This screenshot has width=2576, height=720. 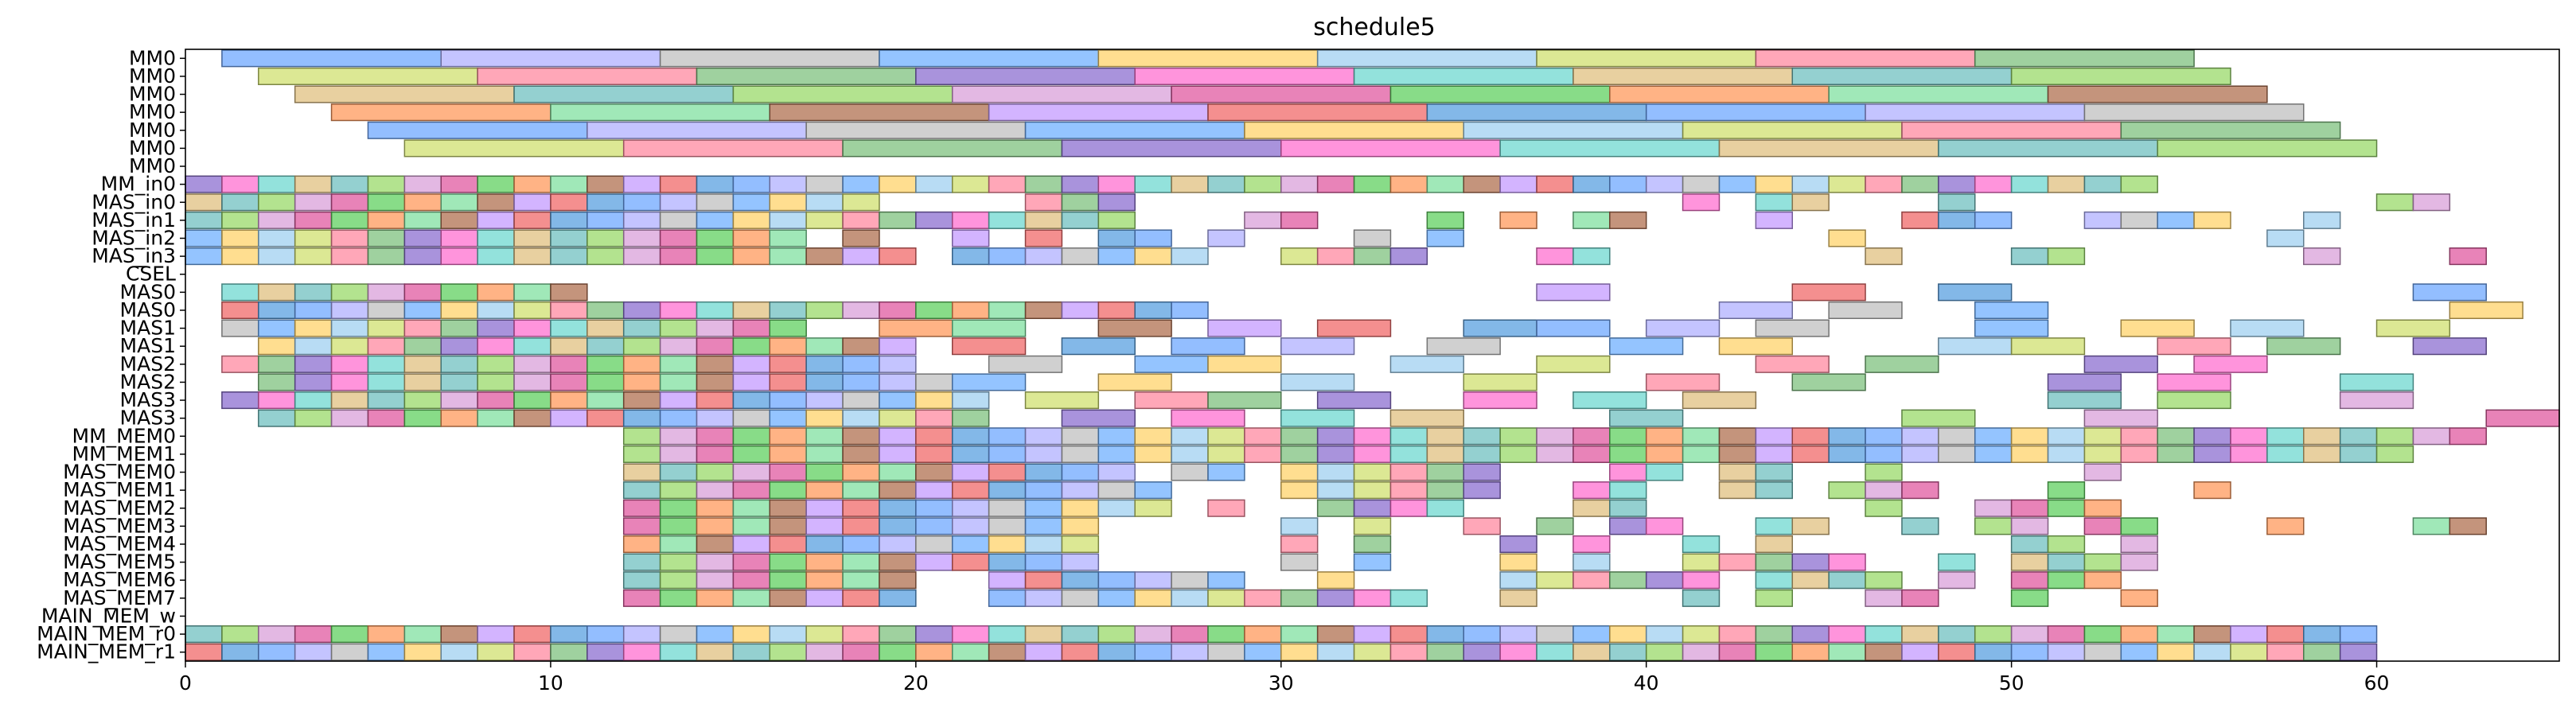 I want to click on y-tick-label: MAS_MEM2, so click(x=119, y=508).